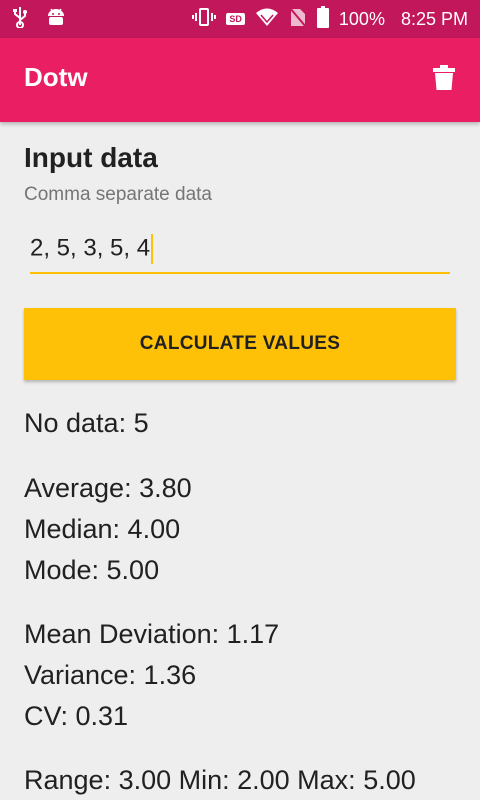  I want to click on result-mode: Mode: 5.00, so click(92, 570).